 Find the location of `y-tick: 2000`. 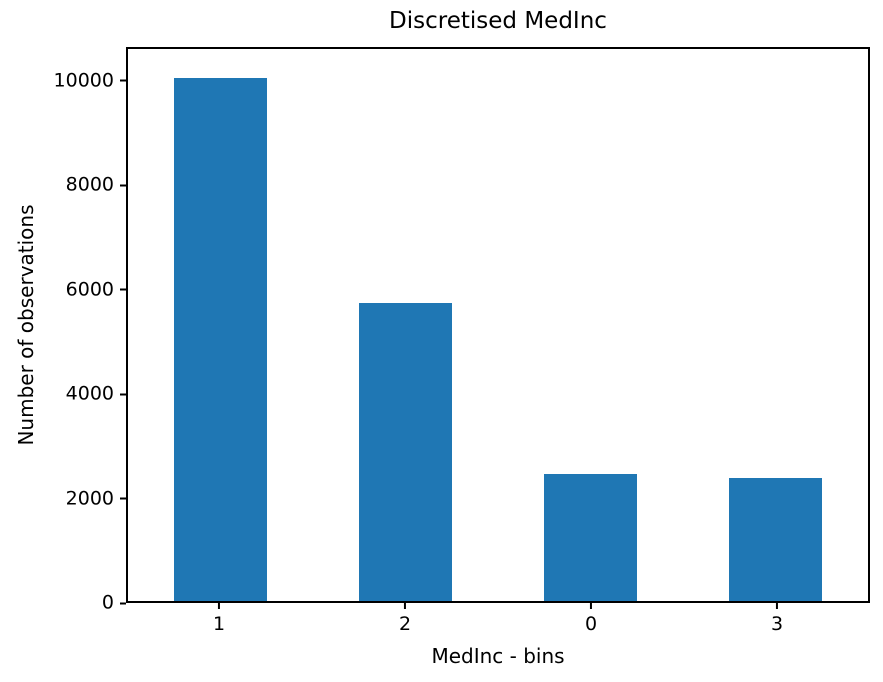

y-tick: 2000 is located at coordinates (96, 498).